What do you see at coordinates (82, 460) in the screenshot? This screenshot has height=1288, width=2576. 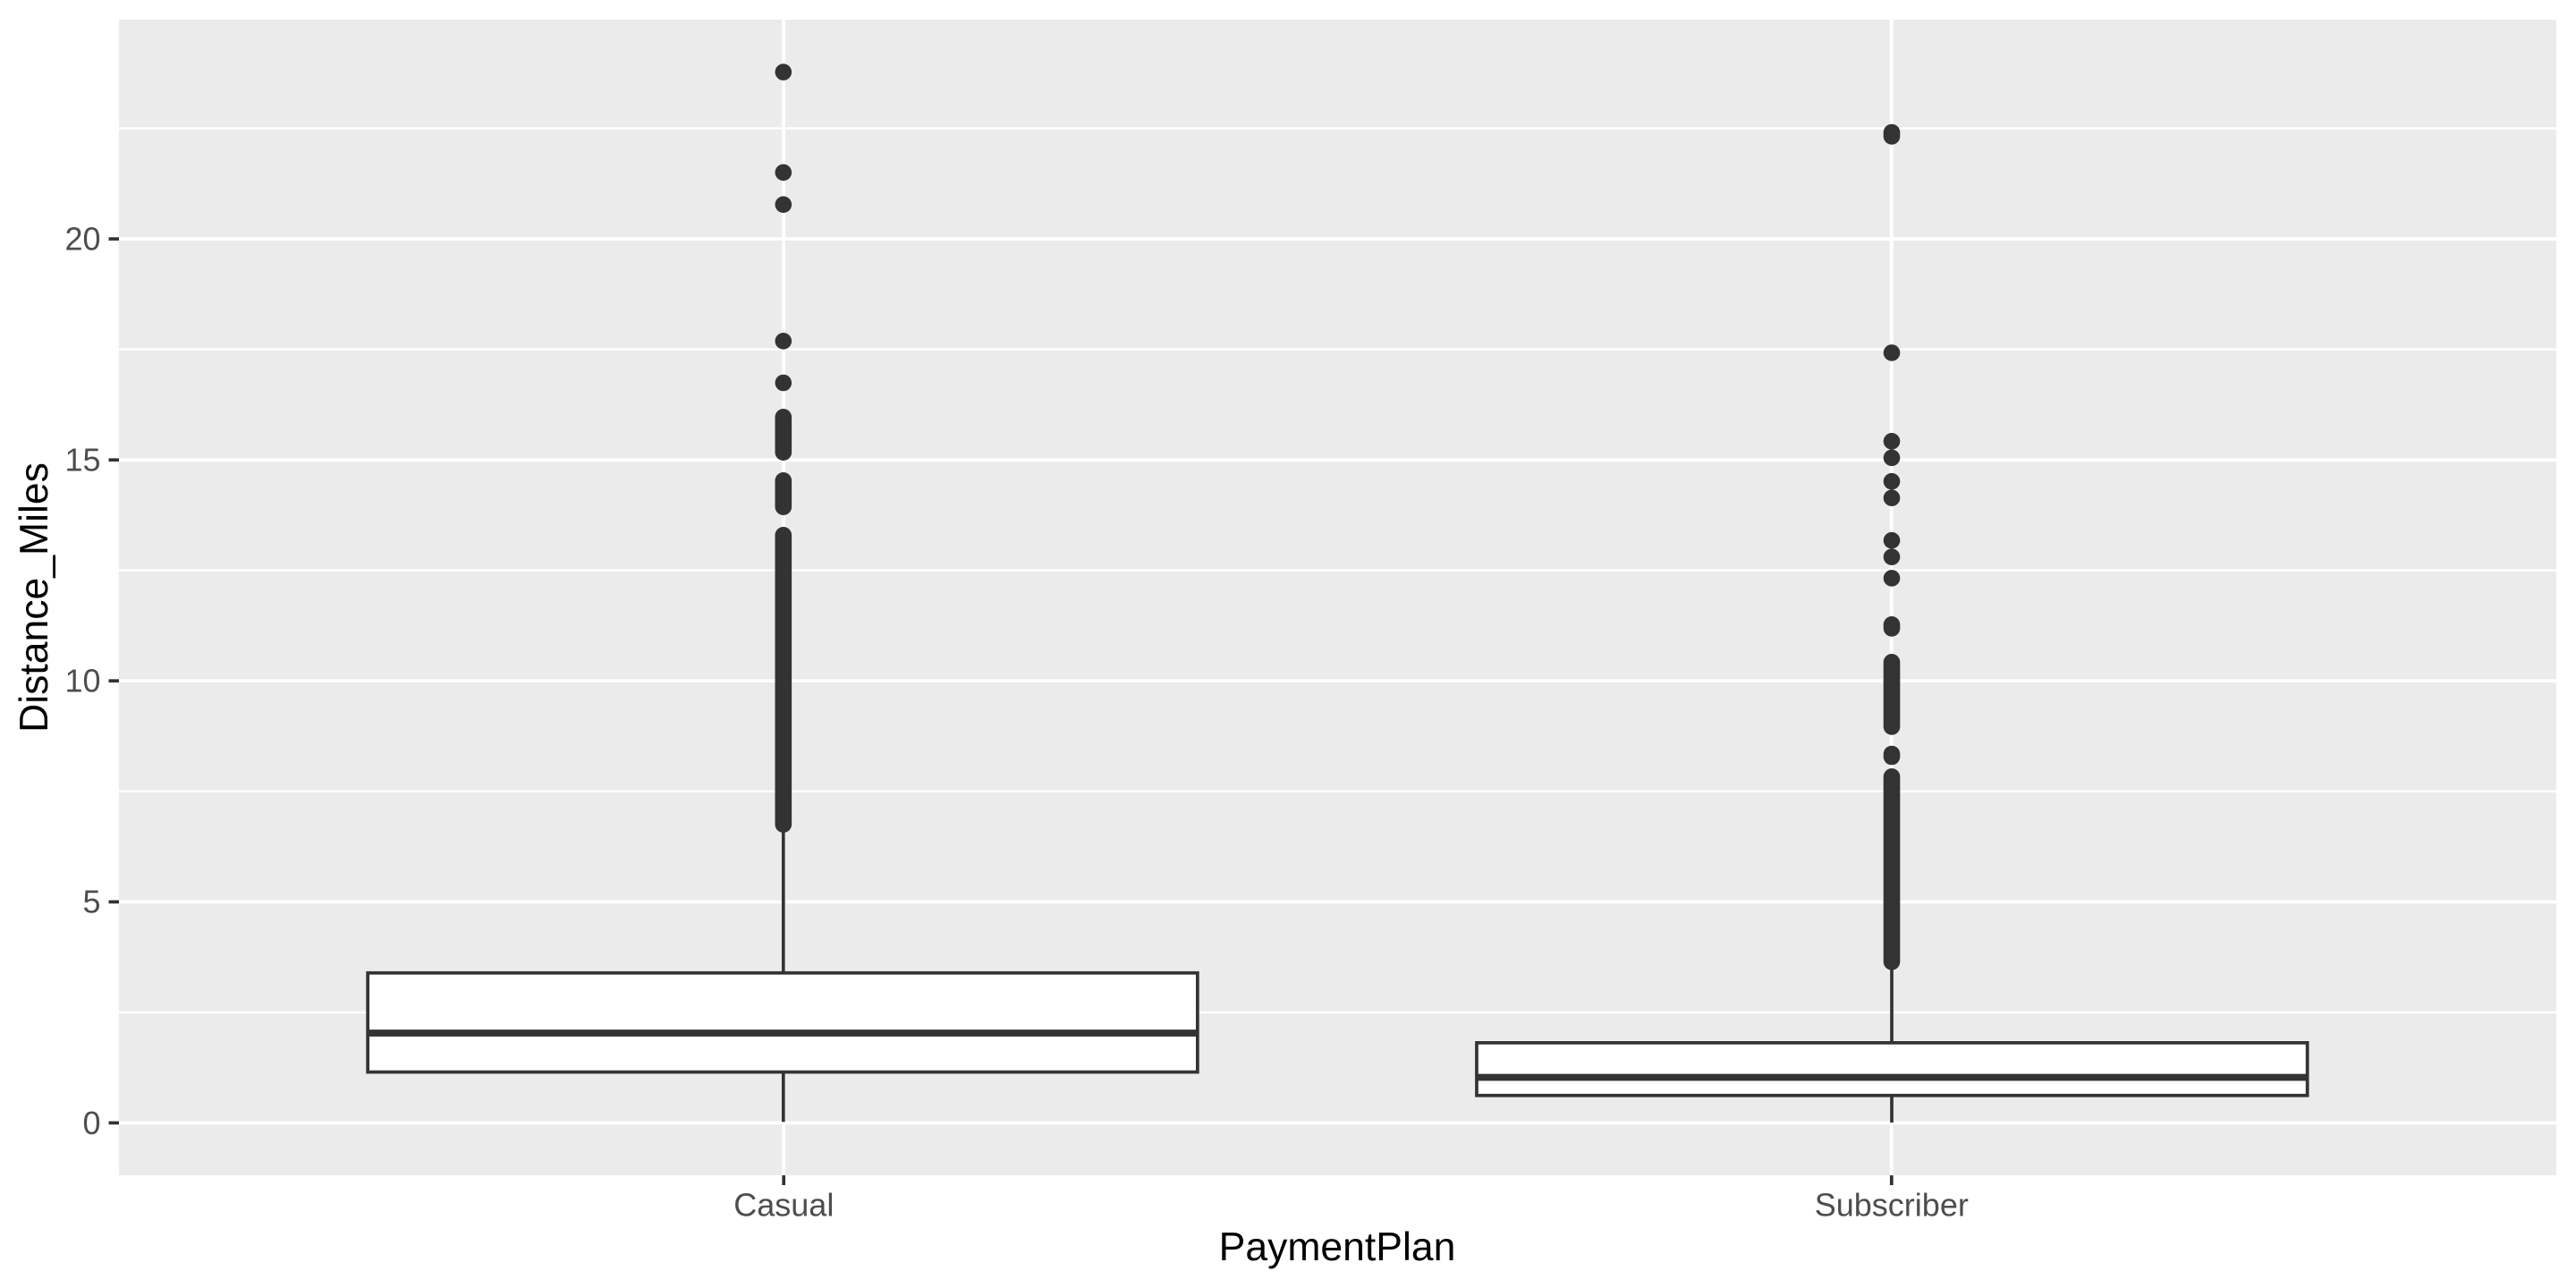 I see `svg-text: 15` at bounding box center [82, 460].